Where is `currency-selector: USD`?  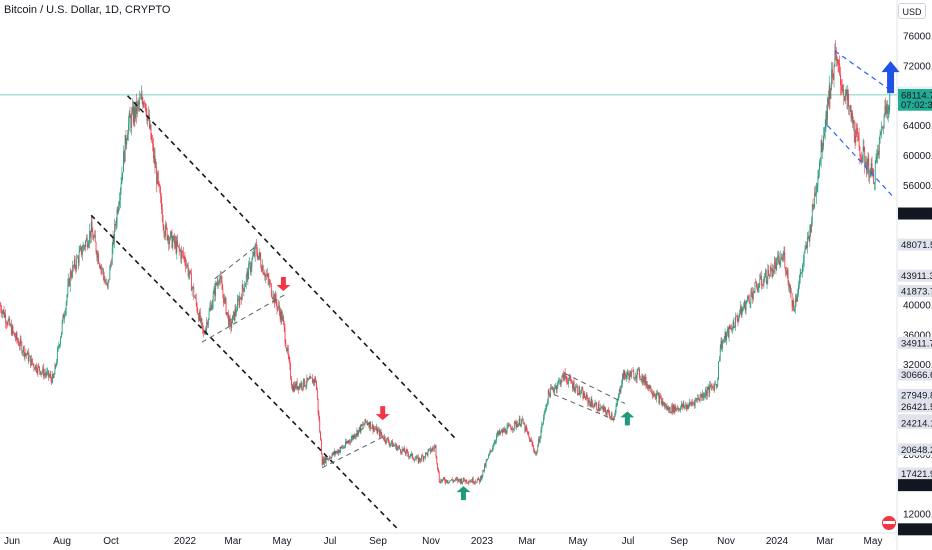
currency-selector: USD is located at coordinates (912, 11).